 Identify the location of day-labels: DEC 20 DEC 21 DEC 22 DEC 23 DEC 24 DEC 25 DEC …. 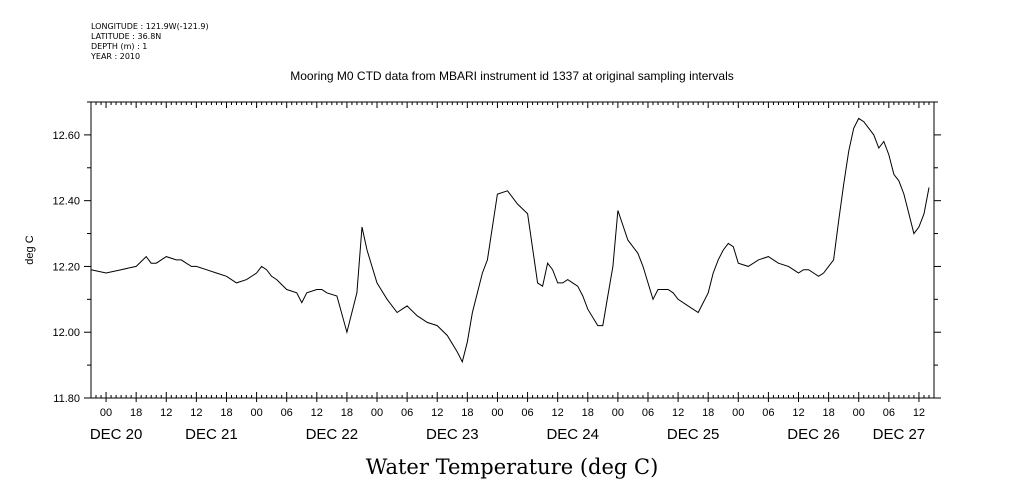
(507, 434).